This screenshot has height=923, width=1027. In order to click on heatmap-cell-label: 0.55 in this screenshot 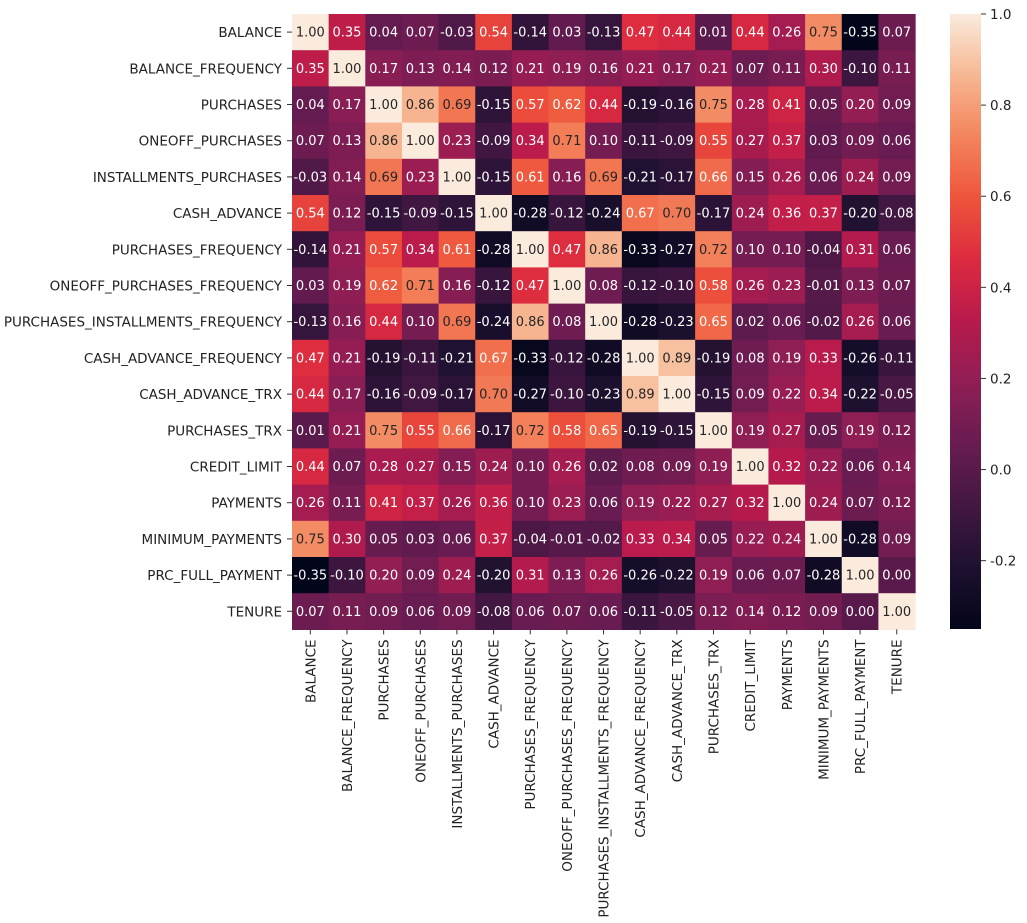, I will do `click(420, 431)`.